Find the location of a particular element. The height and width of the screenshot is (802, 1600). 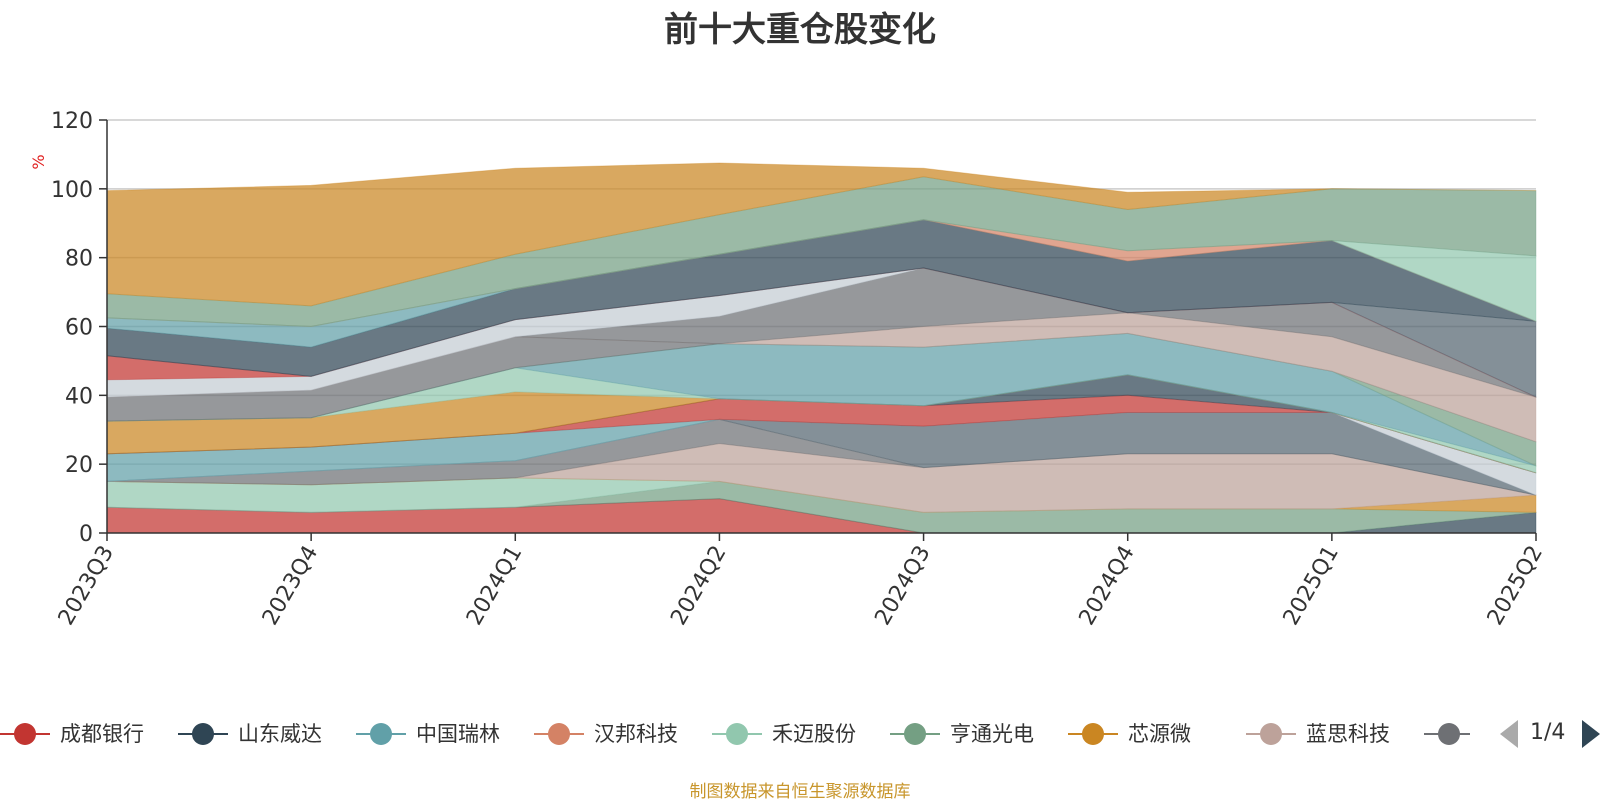

legend-label: 成都银行 is located at coordinates (102, 734).